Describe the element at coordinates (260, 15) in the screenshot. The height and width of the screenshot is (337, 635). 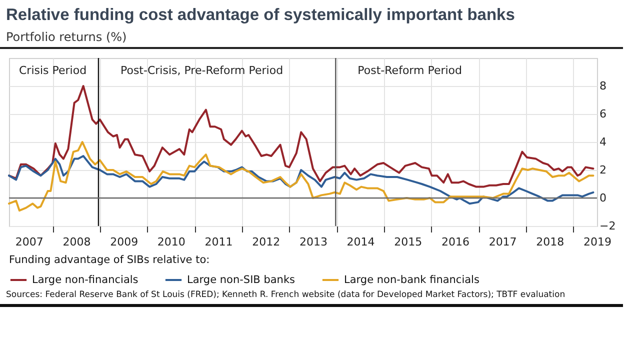
I see `chart-title: Relative funding cost advantage of systemically important banks` at that location.